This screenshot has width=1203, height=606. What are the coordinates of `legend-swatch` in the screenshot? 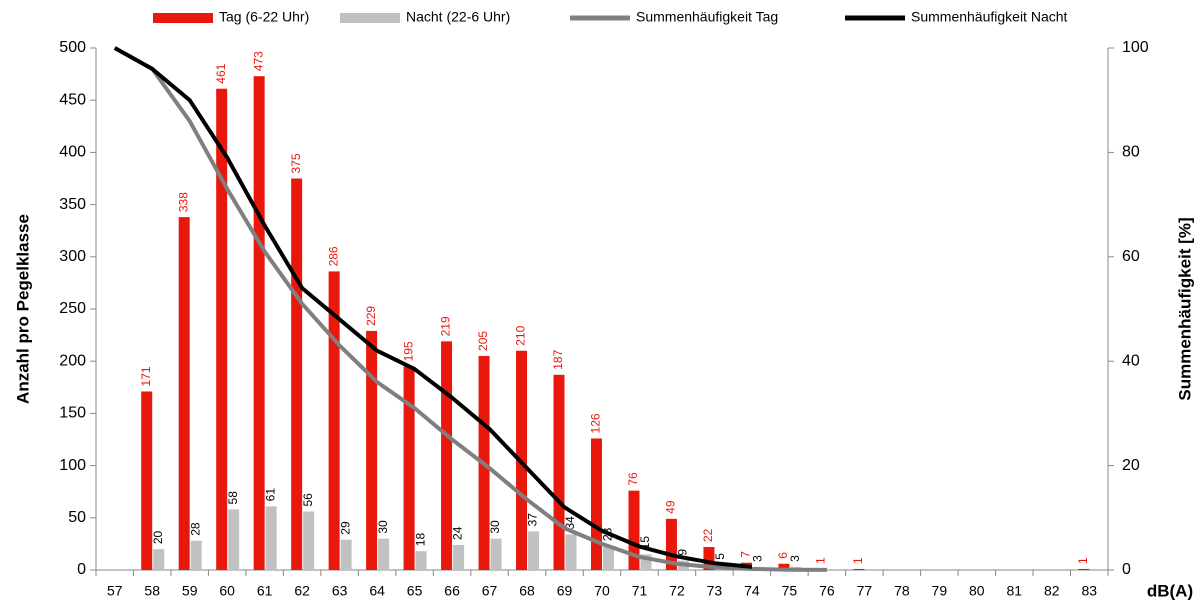 It's located at (370, 18).